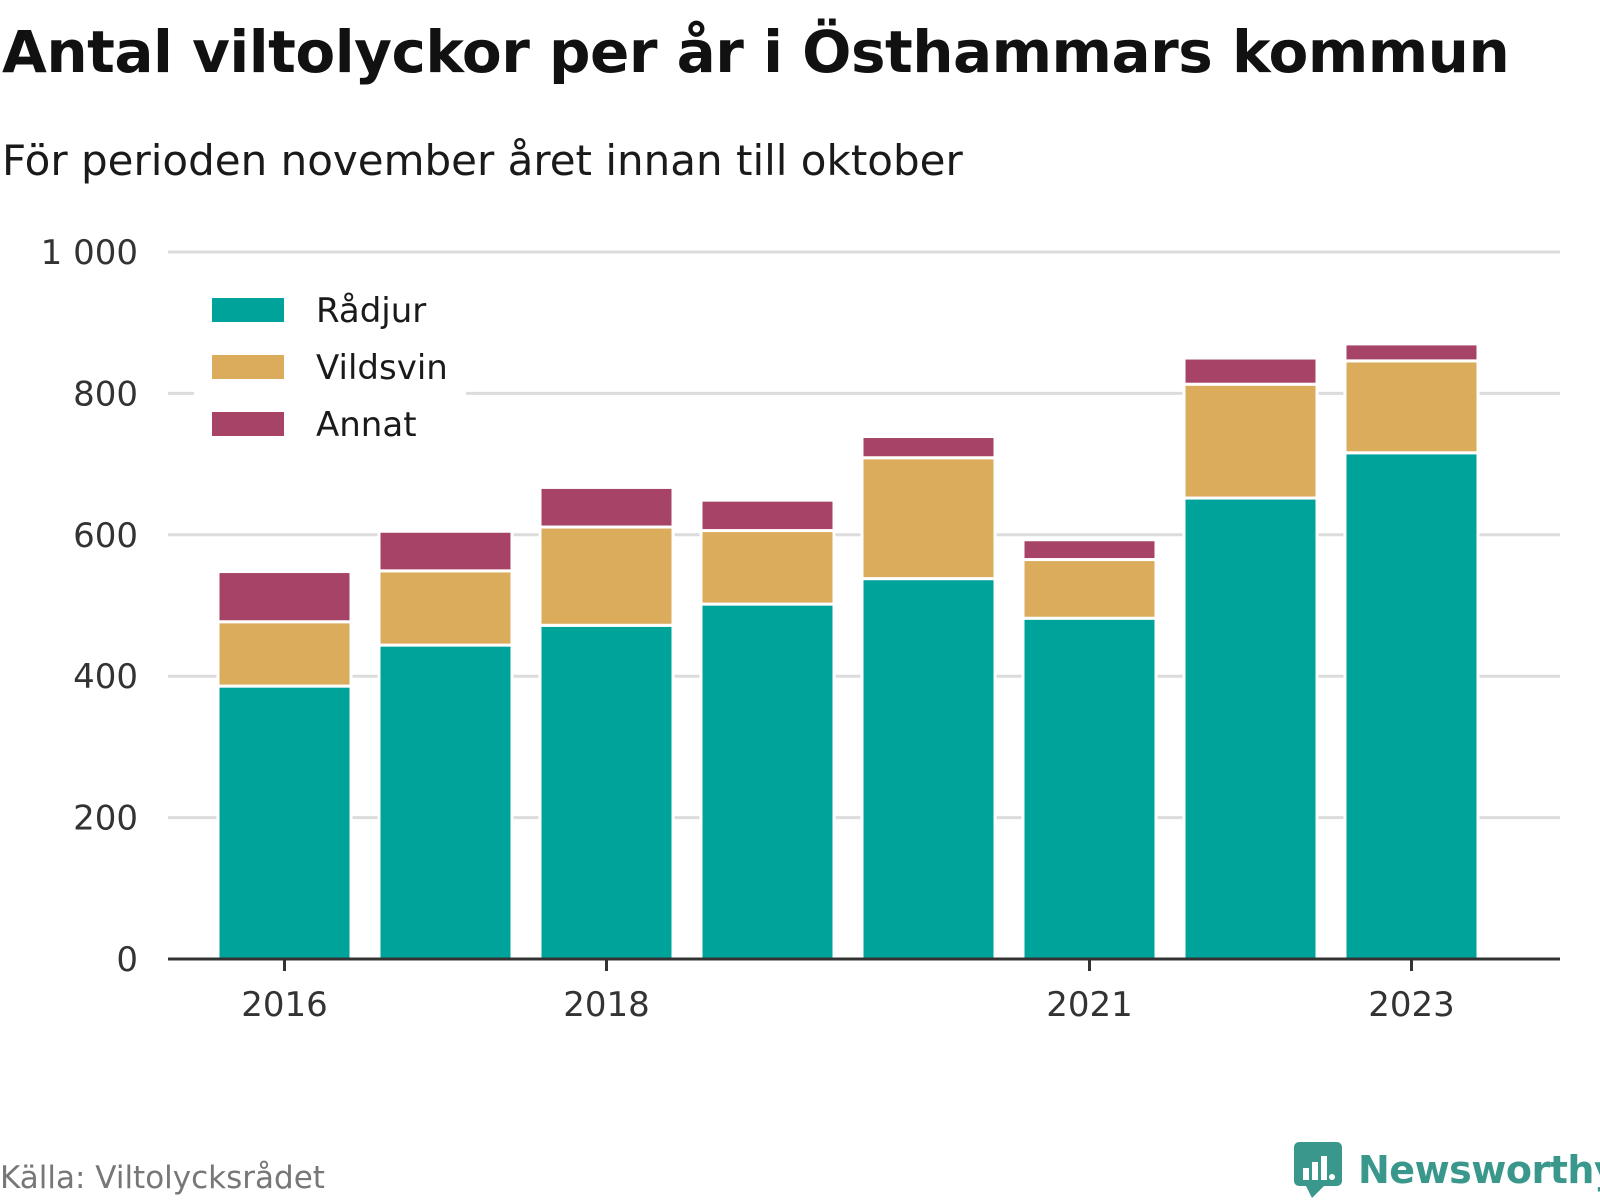  Describe the element at coordinates (89, 253) in the screenshot. I see `y-tick-label: 1 000` at that location.